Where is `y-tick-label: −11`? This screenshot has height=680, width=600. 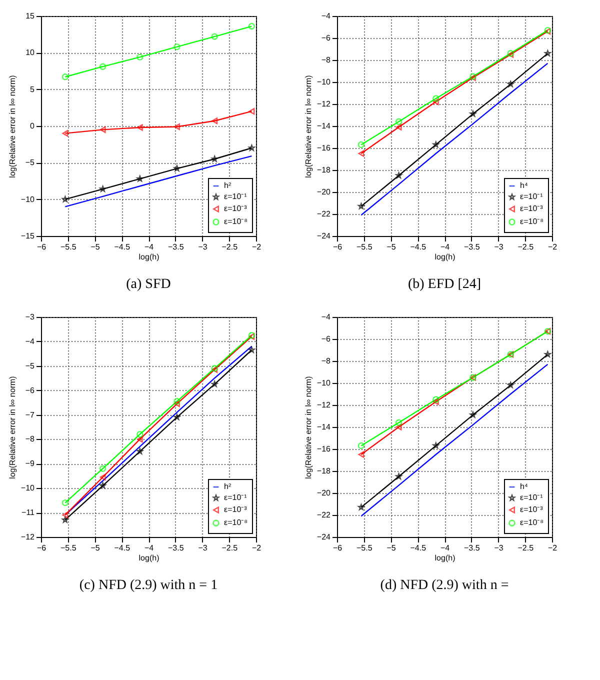 y-tick-label: −11 is located at coordinates (29, 513).